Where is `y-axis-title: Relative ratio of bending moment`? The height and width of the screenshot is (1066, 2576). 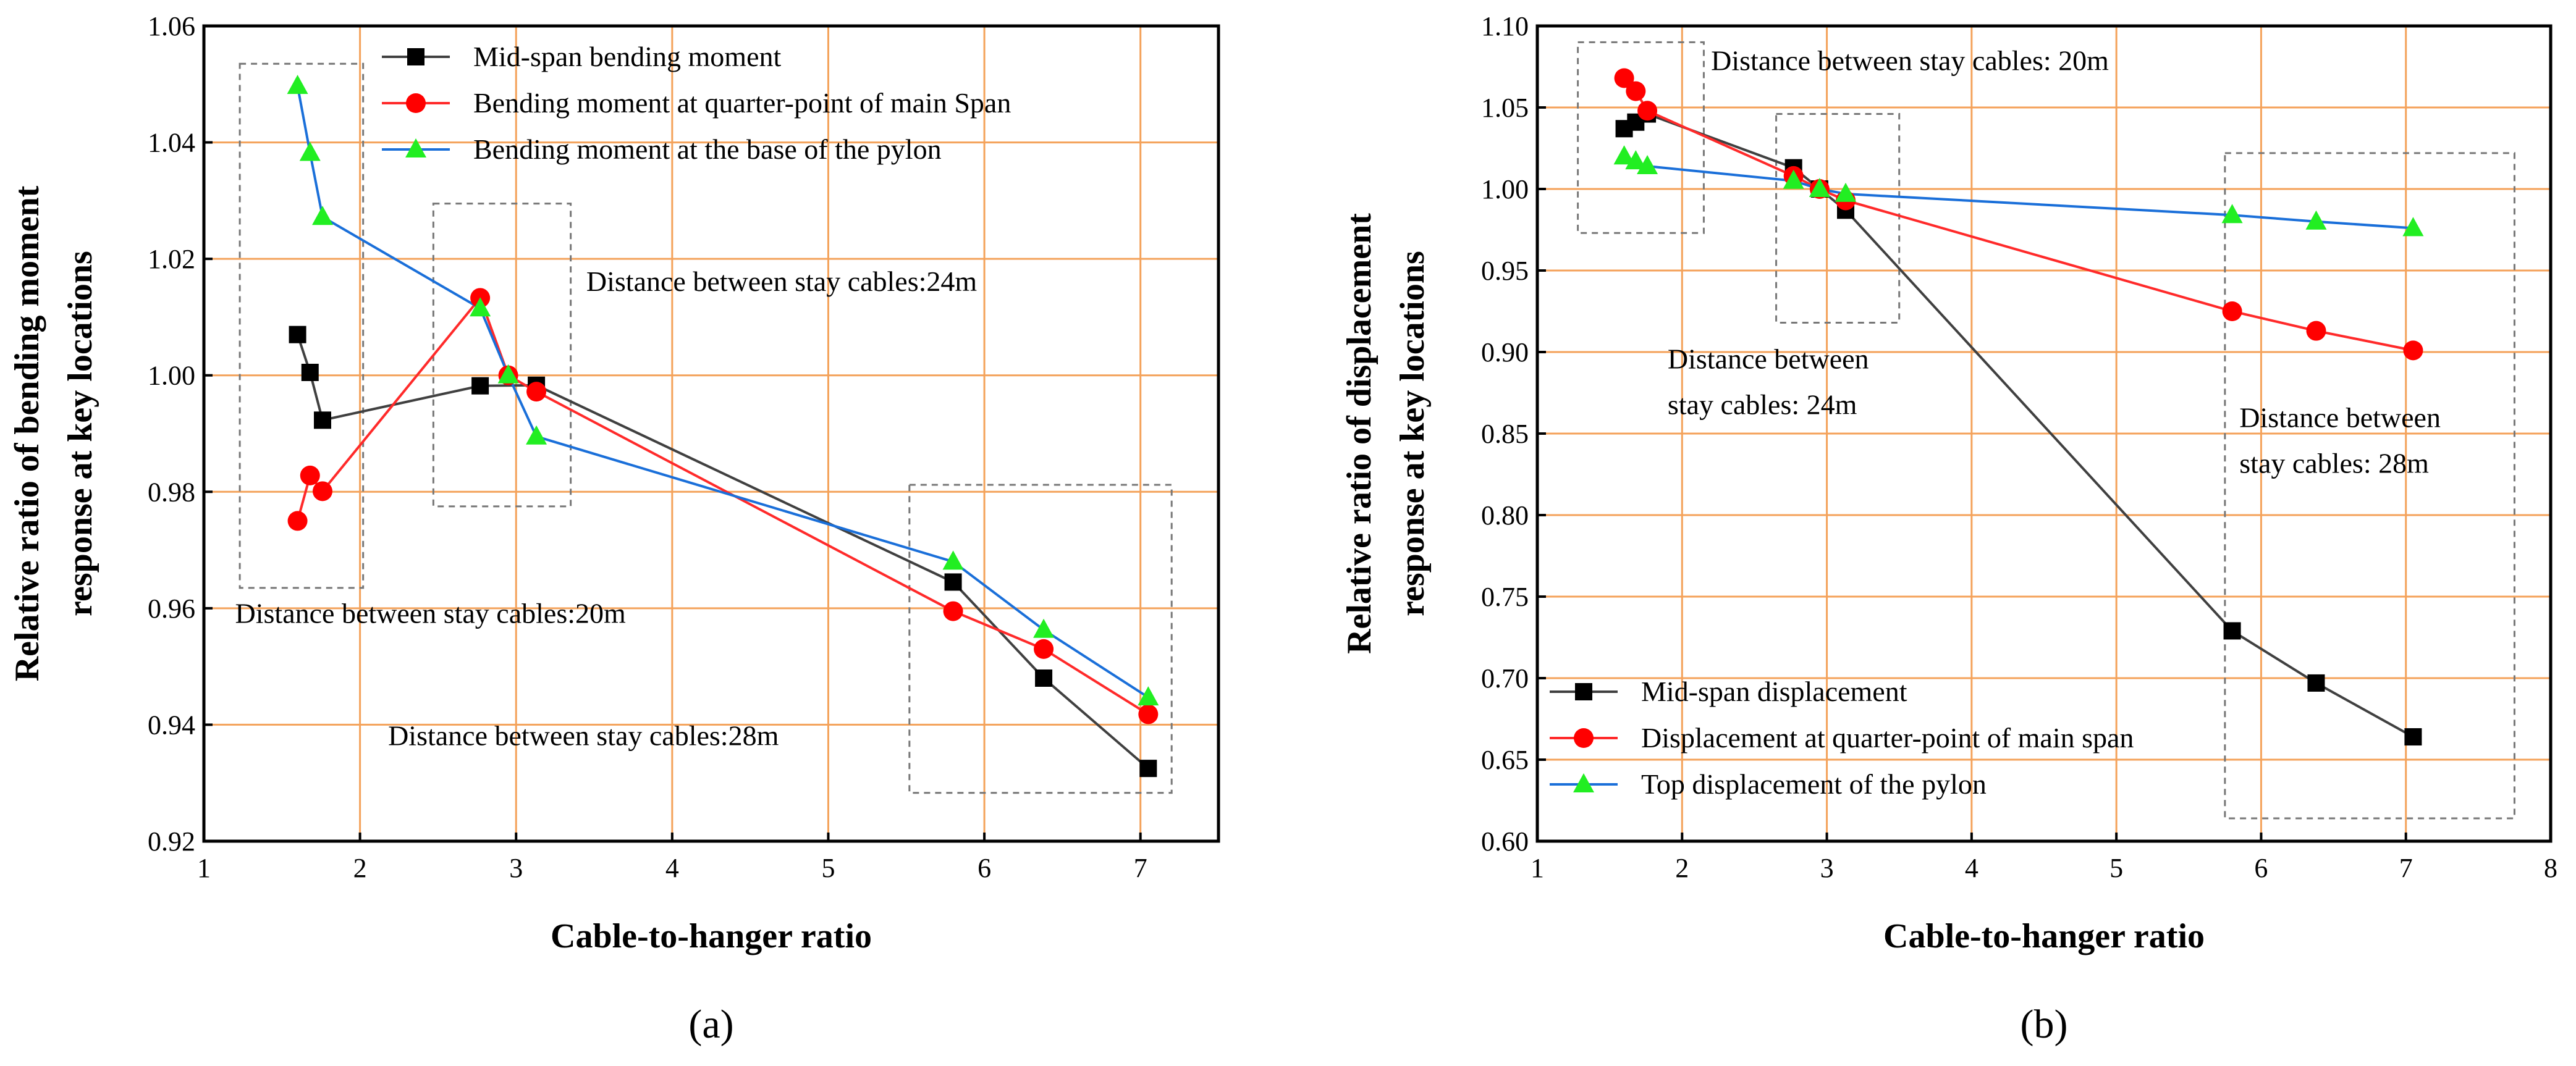 y-axis-title: Relative ratio of bending moment is located at coordinates (27, 433).